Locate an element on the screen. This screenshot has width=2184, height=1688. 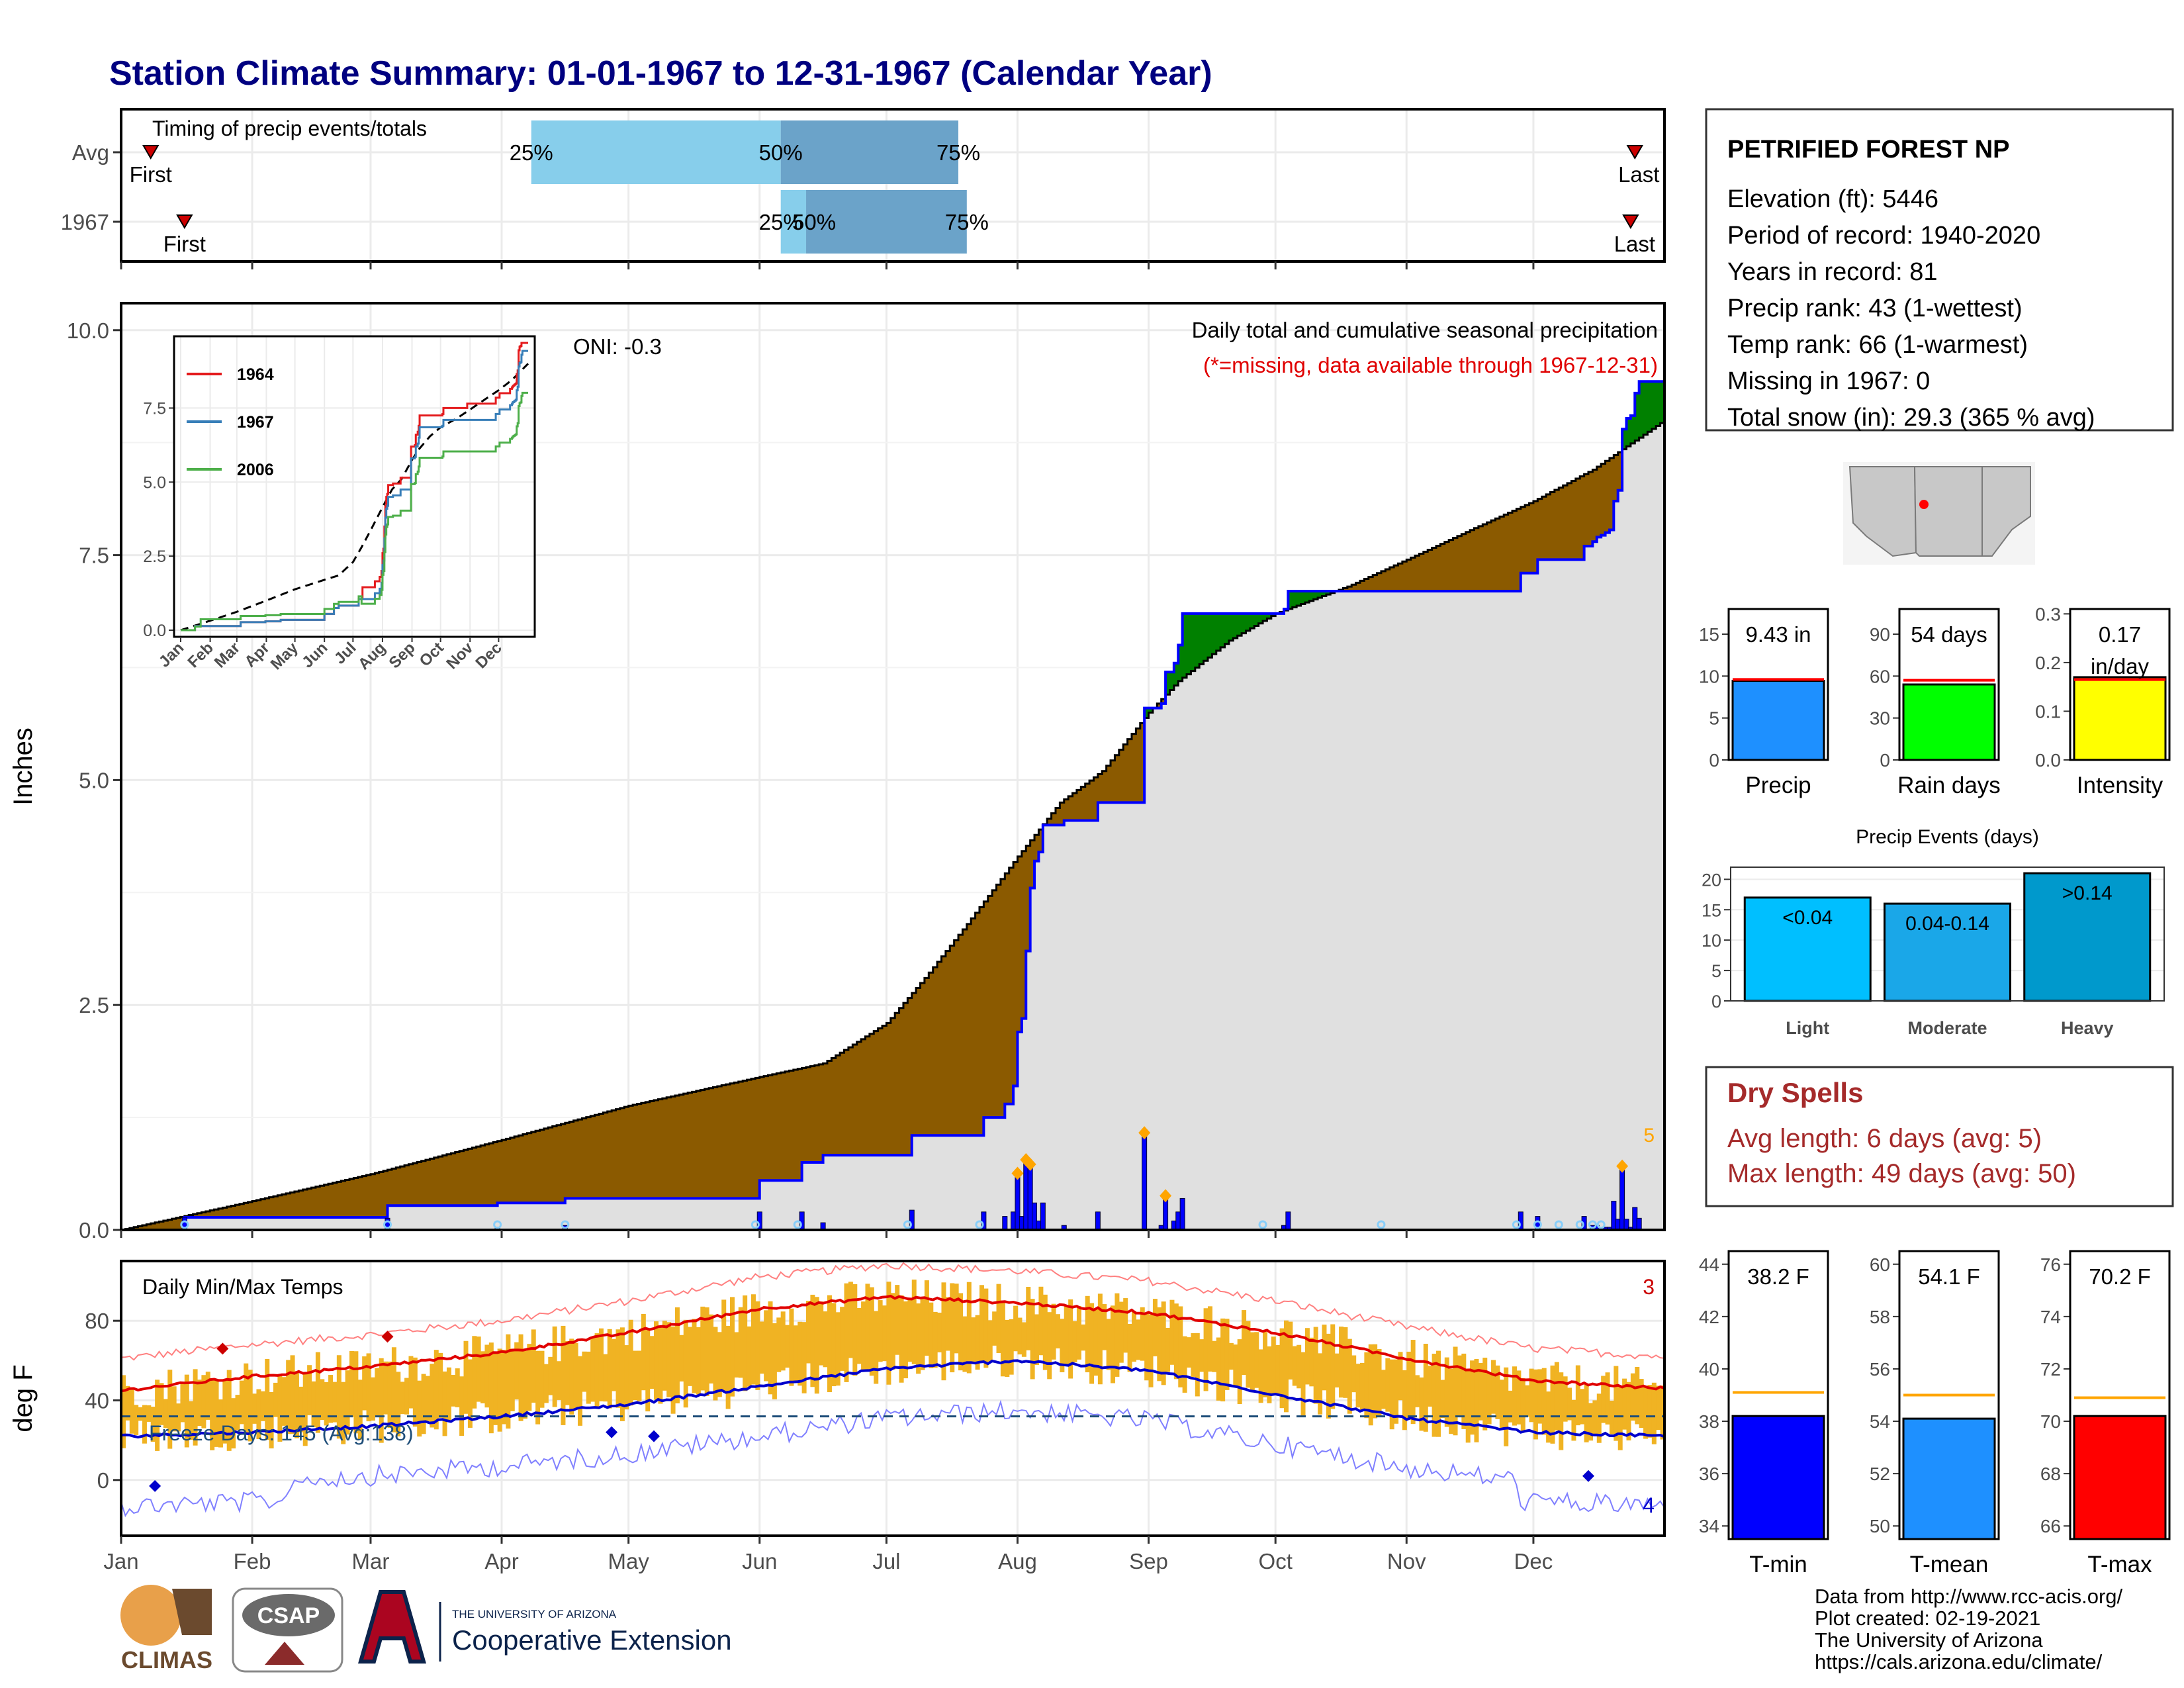
tbar-y-tick-label: 76 is located at coordinates (2050, 1264).